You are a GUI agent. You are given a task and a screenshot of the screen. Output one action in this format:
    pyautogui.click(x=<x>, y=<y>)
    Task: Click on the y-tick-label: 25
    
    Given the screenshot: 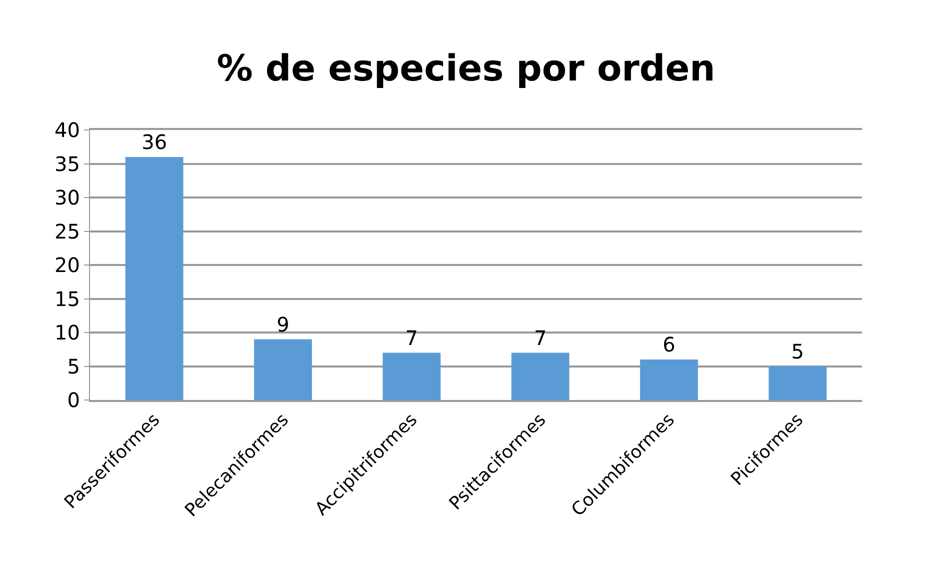 What is the action you would take?
    pyautogui.click(x=67, y=231)
    